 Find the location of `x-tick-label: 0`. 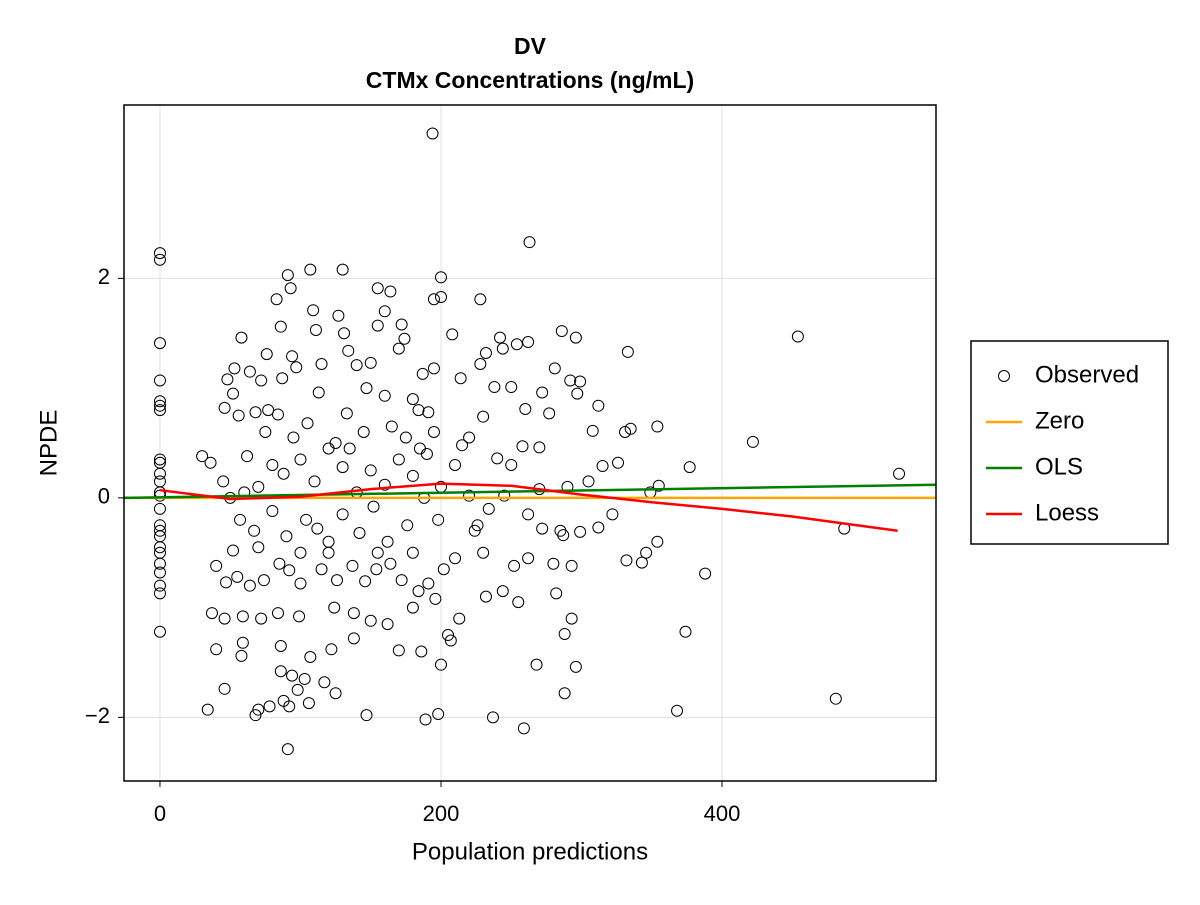

x-tick-label: 0 is located at coordinates (160, 813).